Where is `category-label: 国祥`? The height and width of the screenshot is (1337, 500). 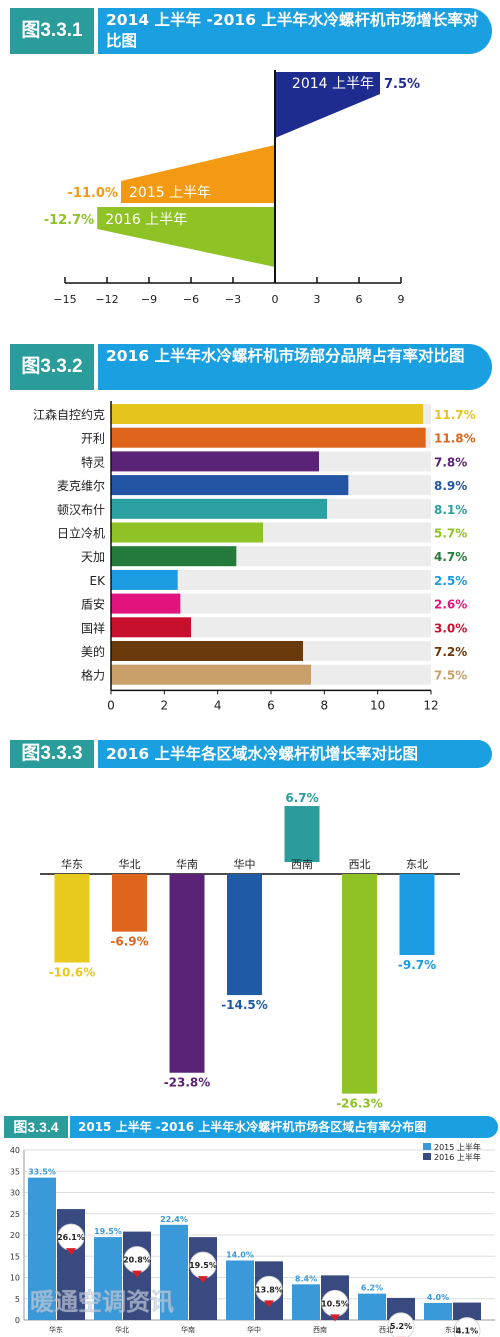 category-label: 国祥 is located at coordinates (93, 628).